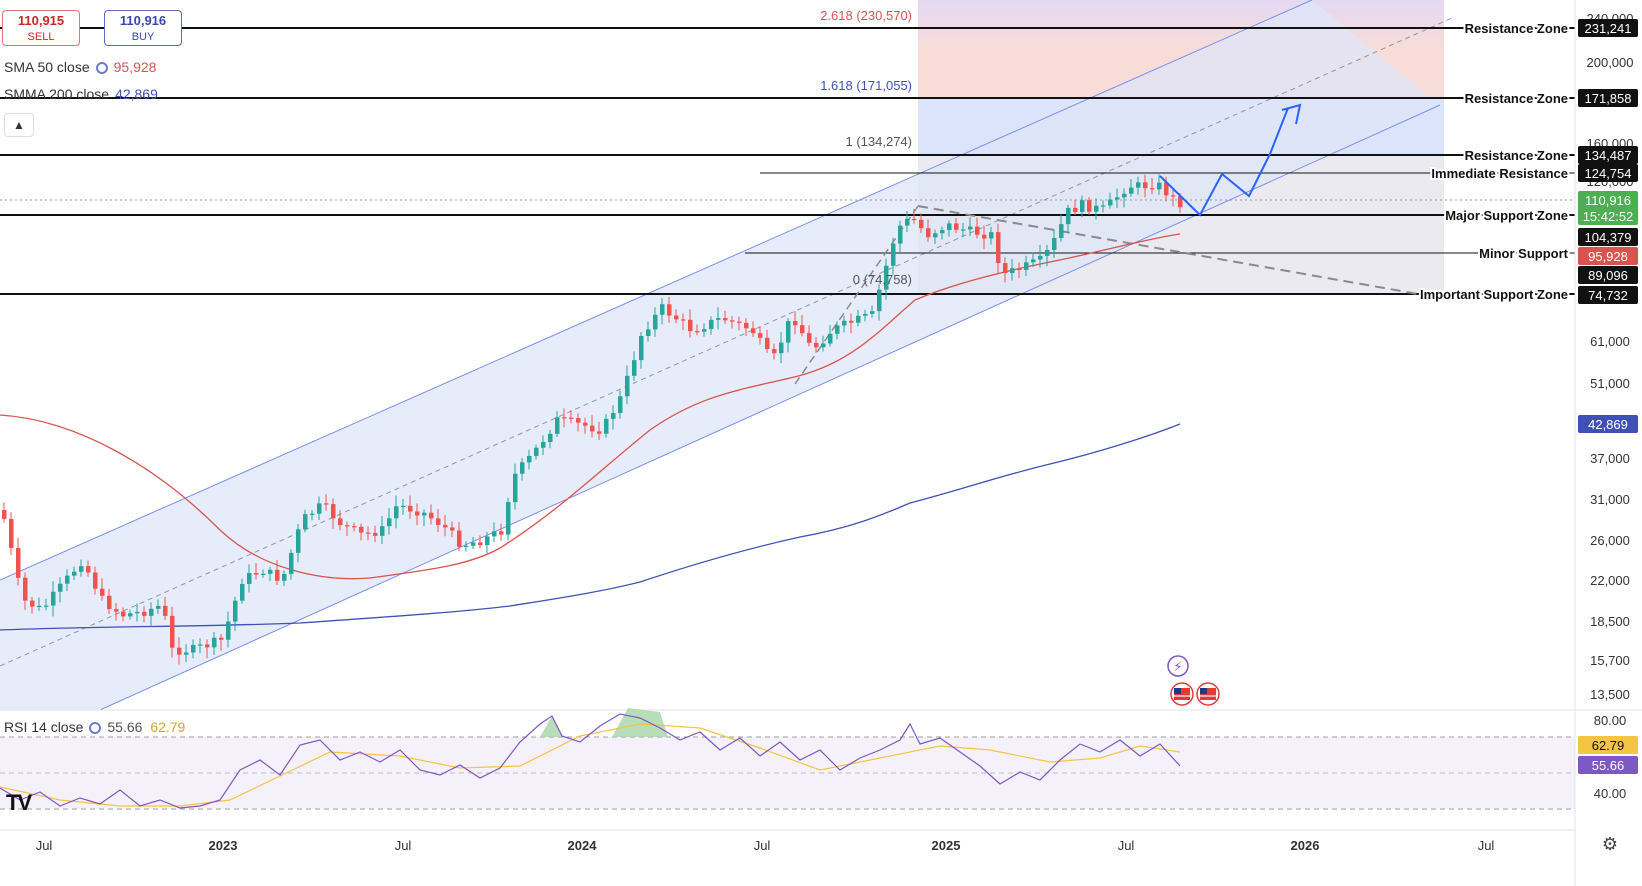 This screenshot has width=1642, height=886. I want to click on gear-icon: ⚙, so click(1610, 844).